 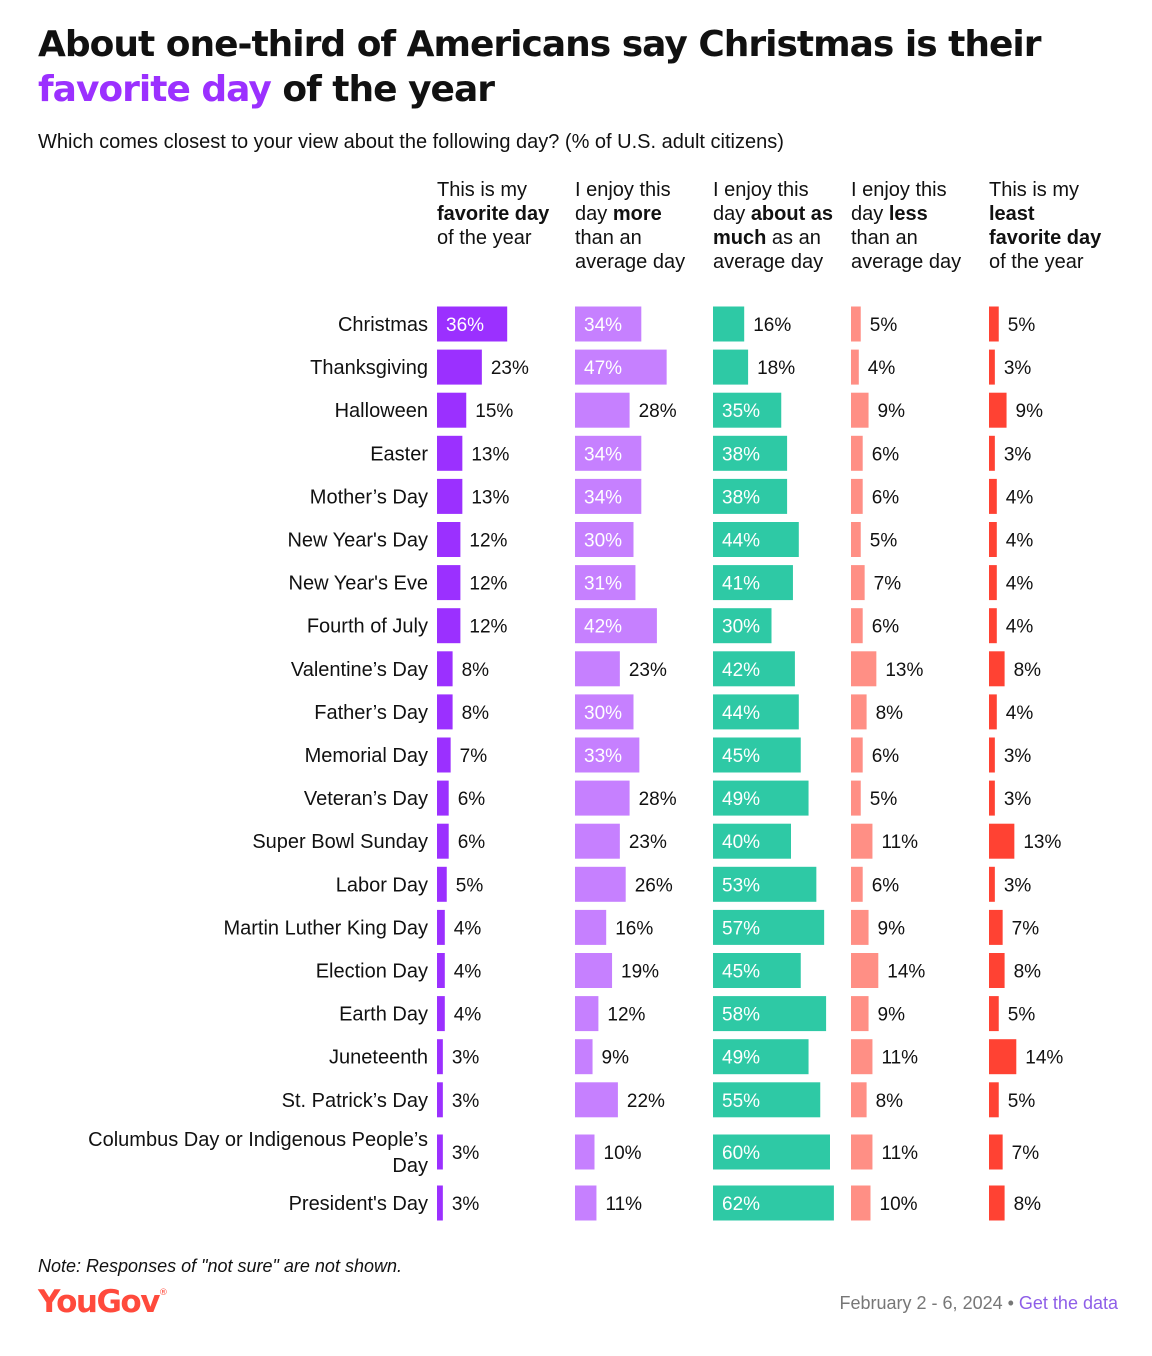 I want to click on data-label-less-thanksgiving: 4%, so click(x=882, y=368).